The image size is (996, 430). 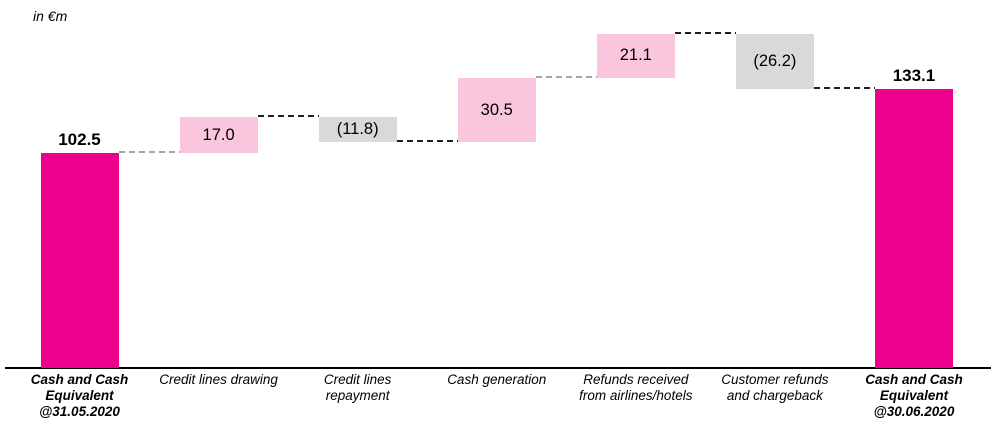 I want to click on bar-value-label: 102.5, so click(x=79, y=139).